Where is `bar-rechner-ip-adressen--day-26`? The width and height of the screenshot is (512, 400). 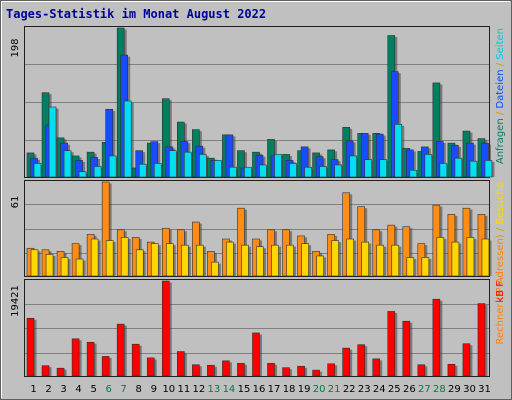
bar-rechner-ip-adressen--day-26 is located at coordinates (406, 251).